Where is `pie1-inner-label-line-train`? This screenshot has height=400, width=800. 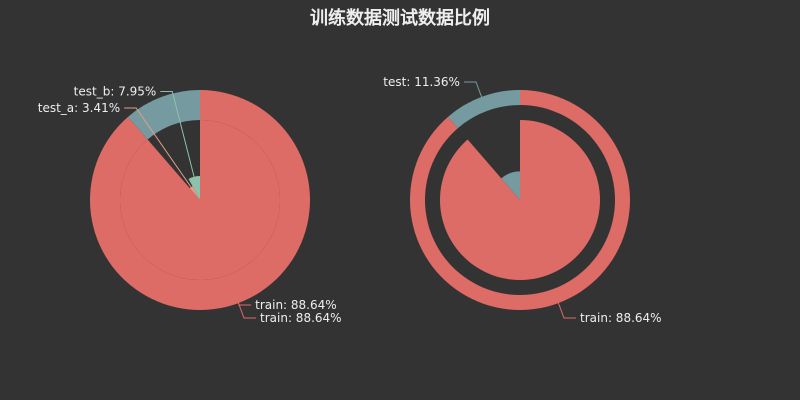
pie1-inner-label-line-train is located at coordinates (239, 290).